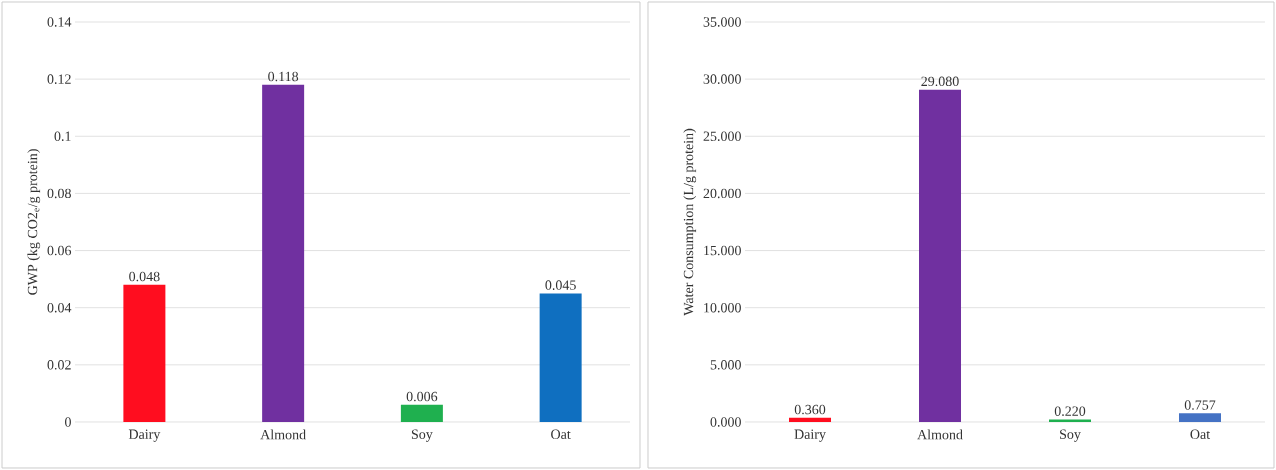 The width and height of the screenshot is (1276, 470). Describe the element at coordinates (59, 79) in the screenshot. I see `y-tick-label: 0.12` at that location.